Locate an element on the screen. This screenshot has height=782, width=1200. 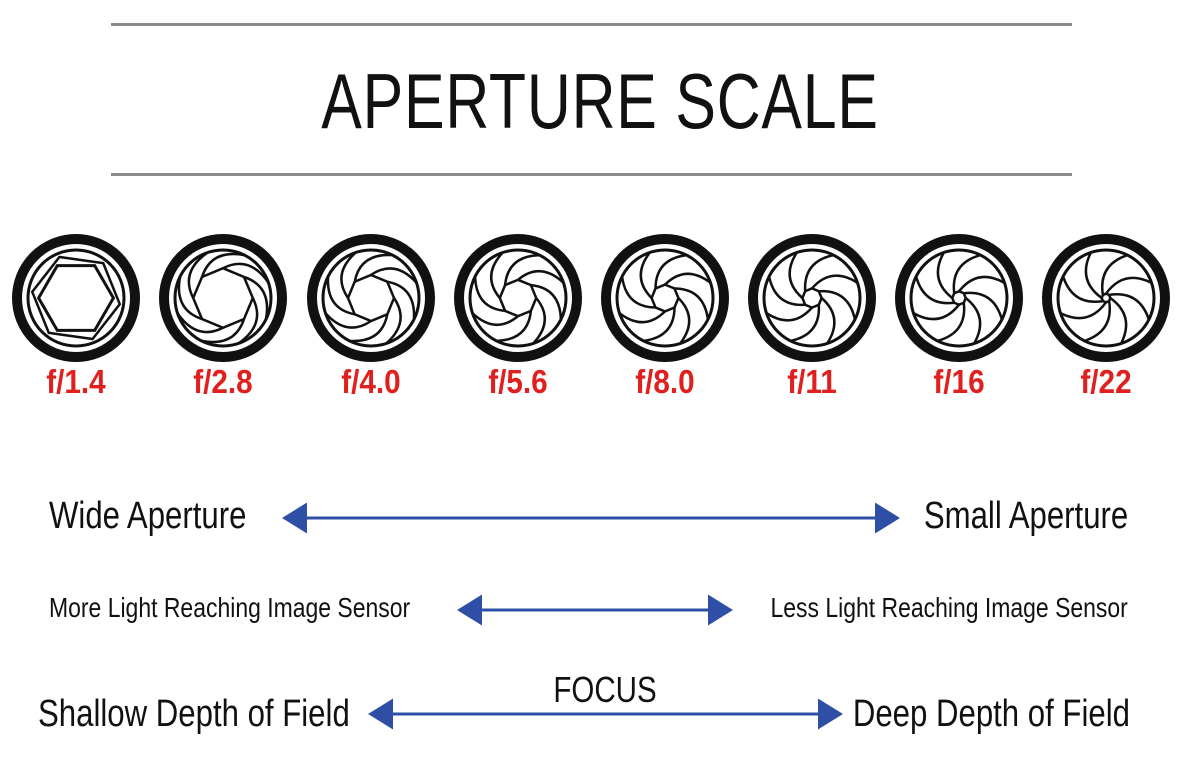
bottom-divider is located at coordinates (591, 174).